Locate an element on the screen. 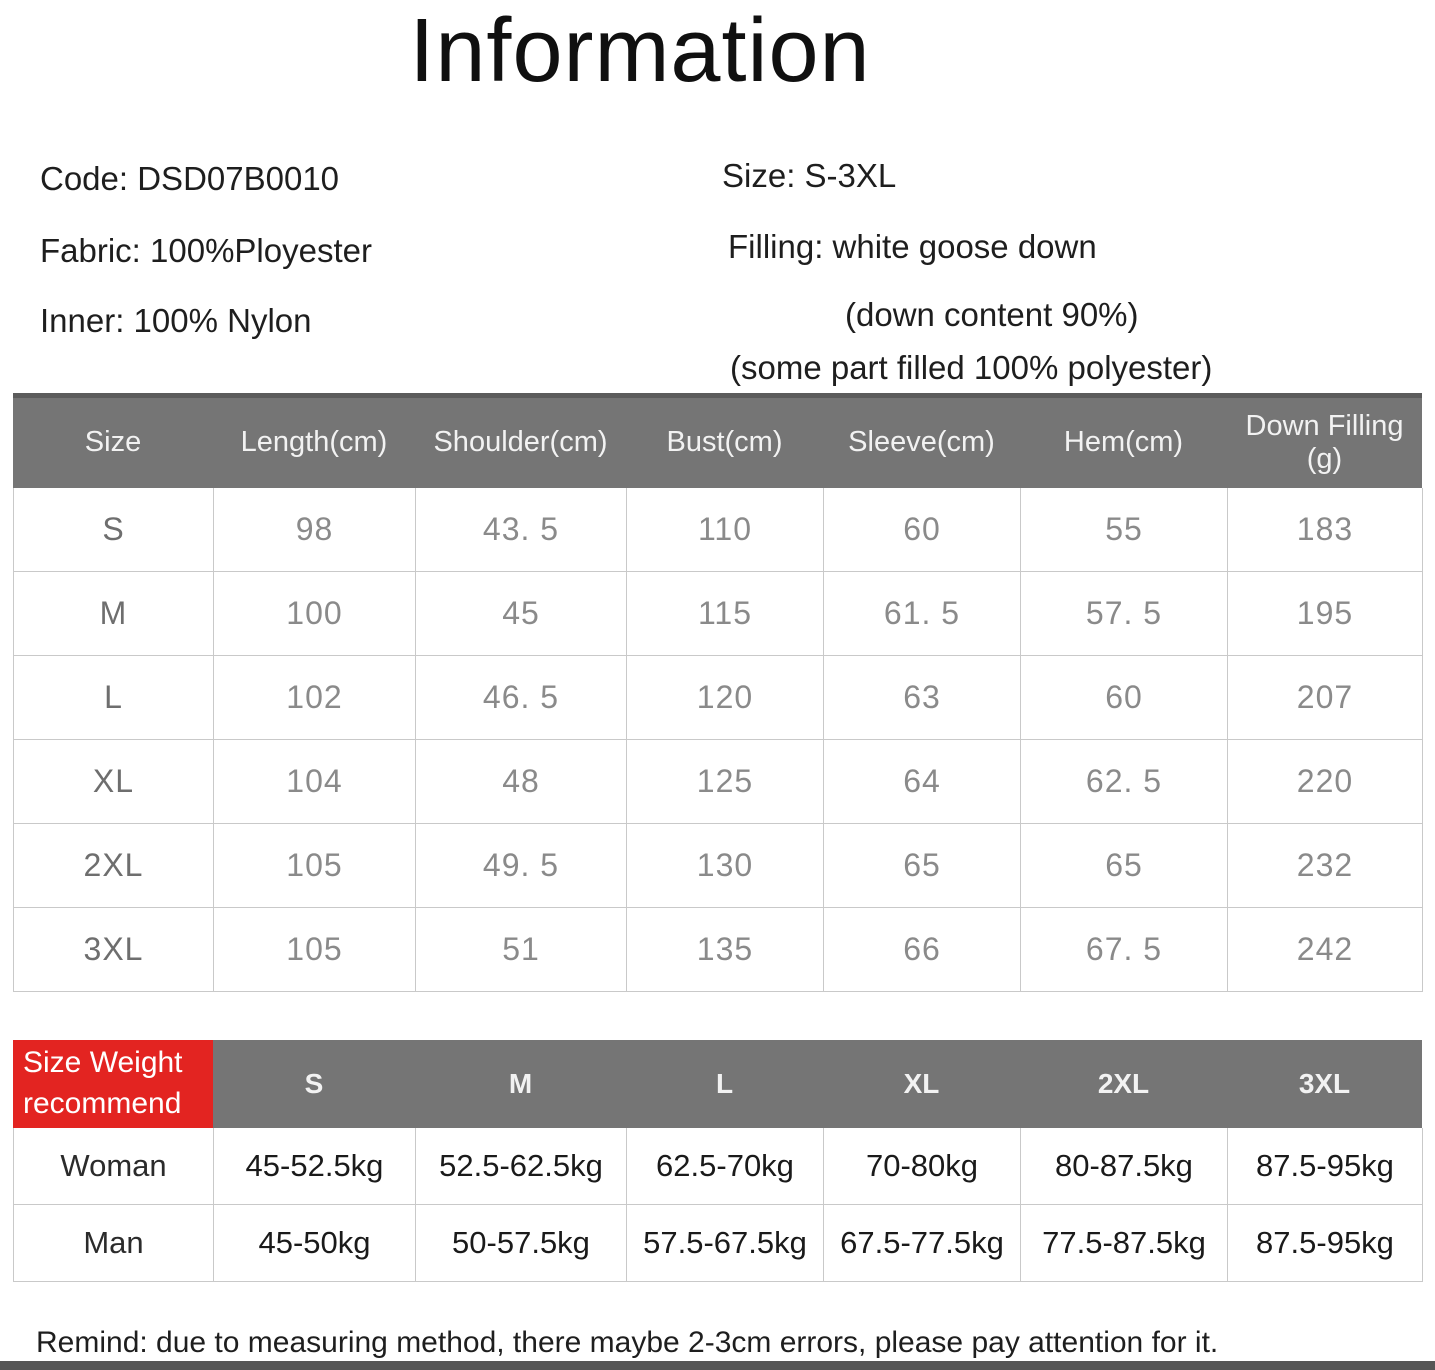  weight-table-cell: 77.5-87.5kg is located at coordinates (1124, 1243).